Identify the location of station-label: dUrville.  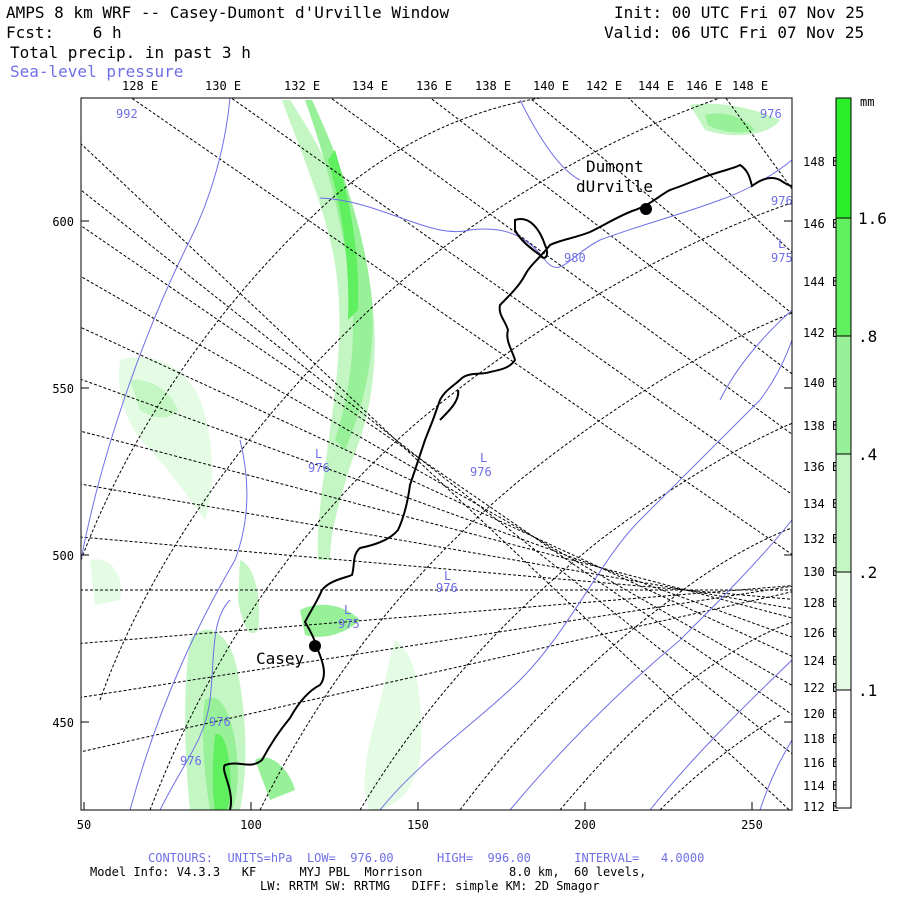
(614, 186).